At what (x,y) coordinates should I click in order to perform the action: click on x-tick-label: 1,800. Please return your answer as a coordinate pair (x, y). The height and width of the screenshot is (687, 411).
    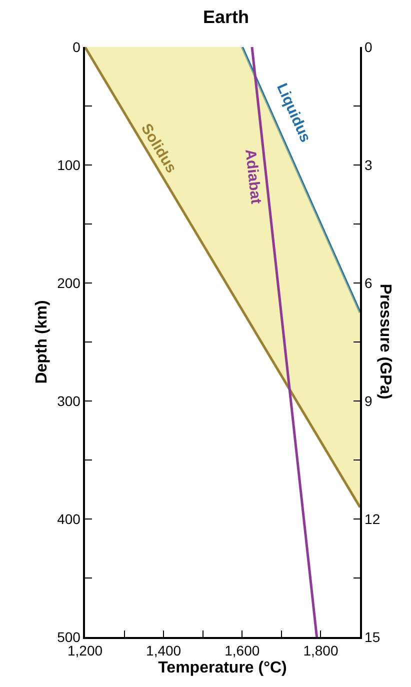
    Looking at the image, I should click on (320, 650).